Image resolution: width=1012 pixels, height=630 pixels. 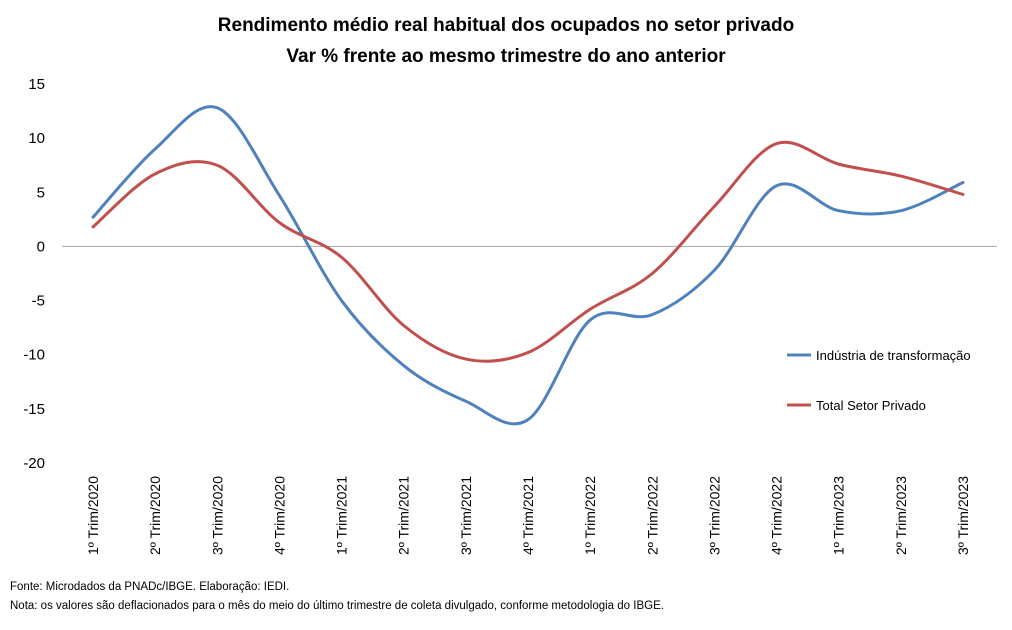 What do you see at coordinates (41, 246) in the screenshot?
I see `y-tick-label: 0` at bounding box center [41, 246].